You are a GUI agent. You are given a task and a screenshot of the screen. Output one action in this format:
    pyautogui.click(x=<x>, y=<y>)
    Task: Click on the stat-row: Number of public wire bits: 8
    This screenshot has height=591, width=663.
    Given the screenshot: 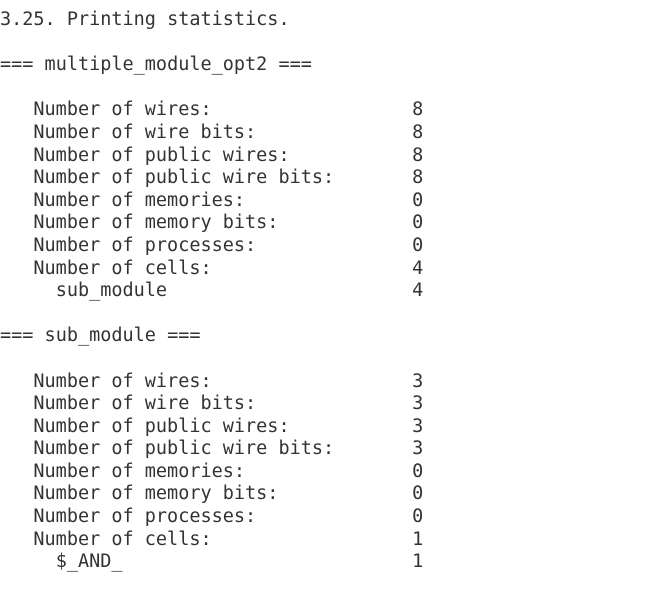 What is the action you would take?
    pyautogui.click(x=331, y=178)
    